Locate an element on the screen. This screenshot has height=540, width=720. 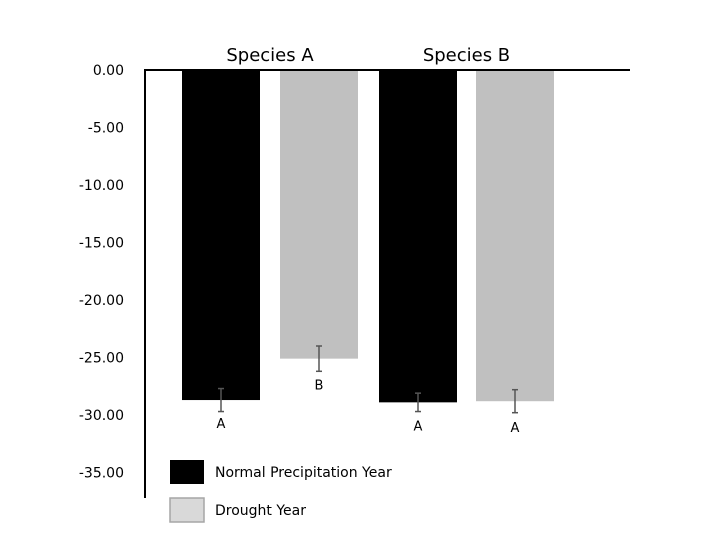
y-tick-label: 0.00 is located at coordinates (108, 71).